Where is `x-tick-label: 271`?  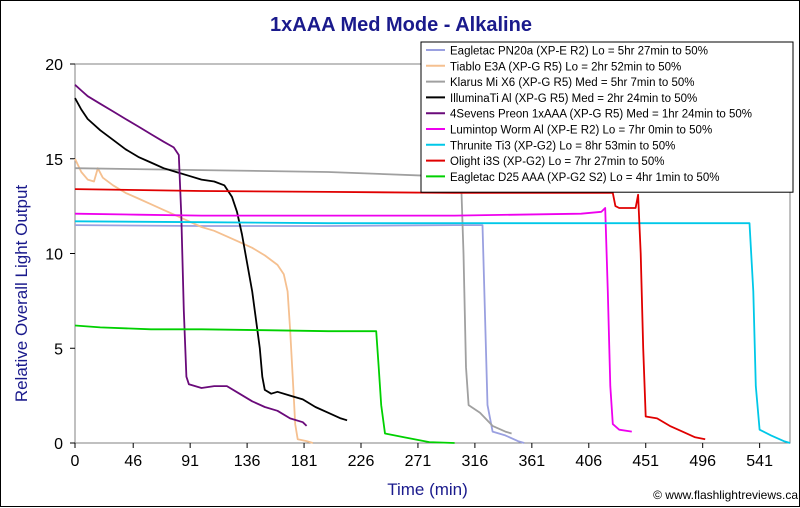 x-tick-label: 271 is located at coordinates (418, 461).